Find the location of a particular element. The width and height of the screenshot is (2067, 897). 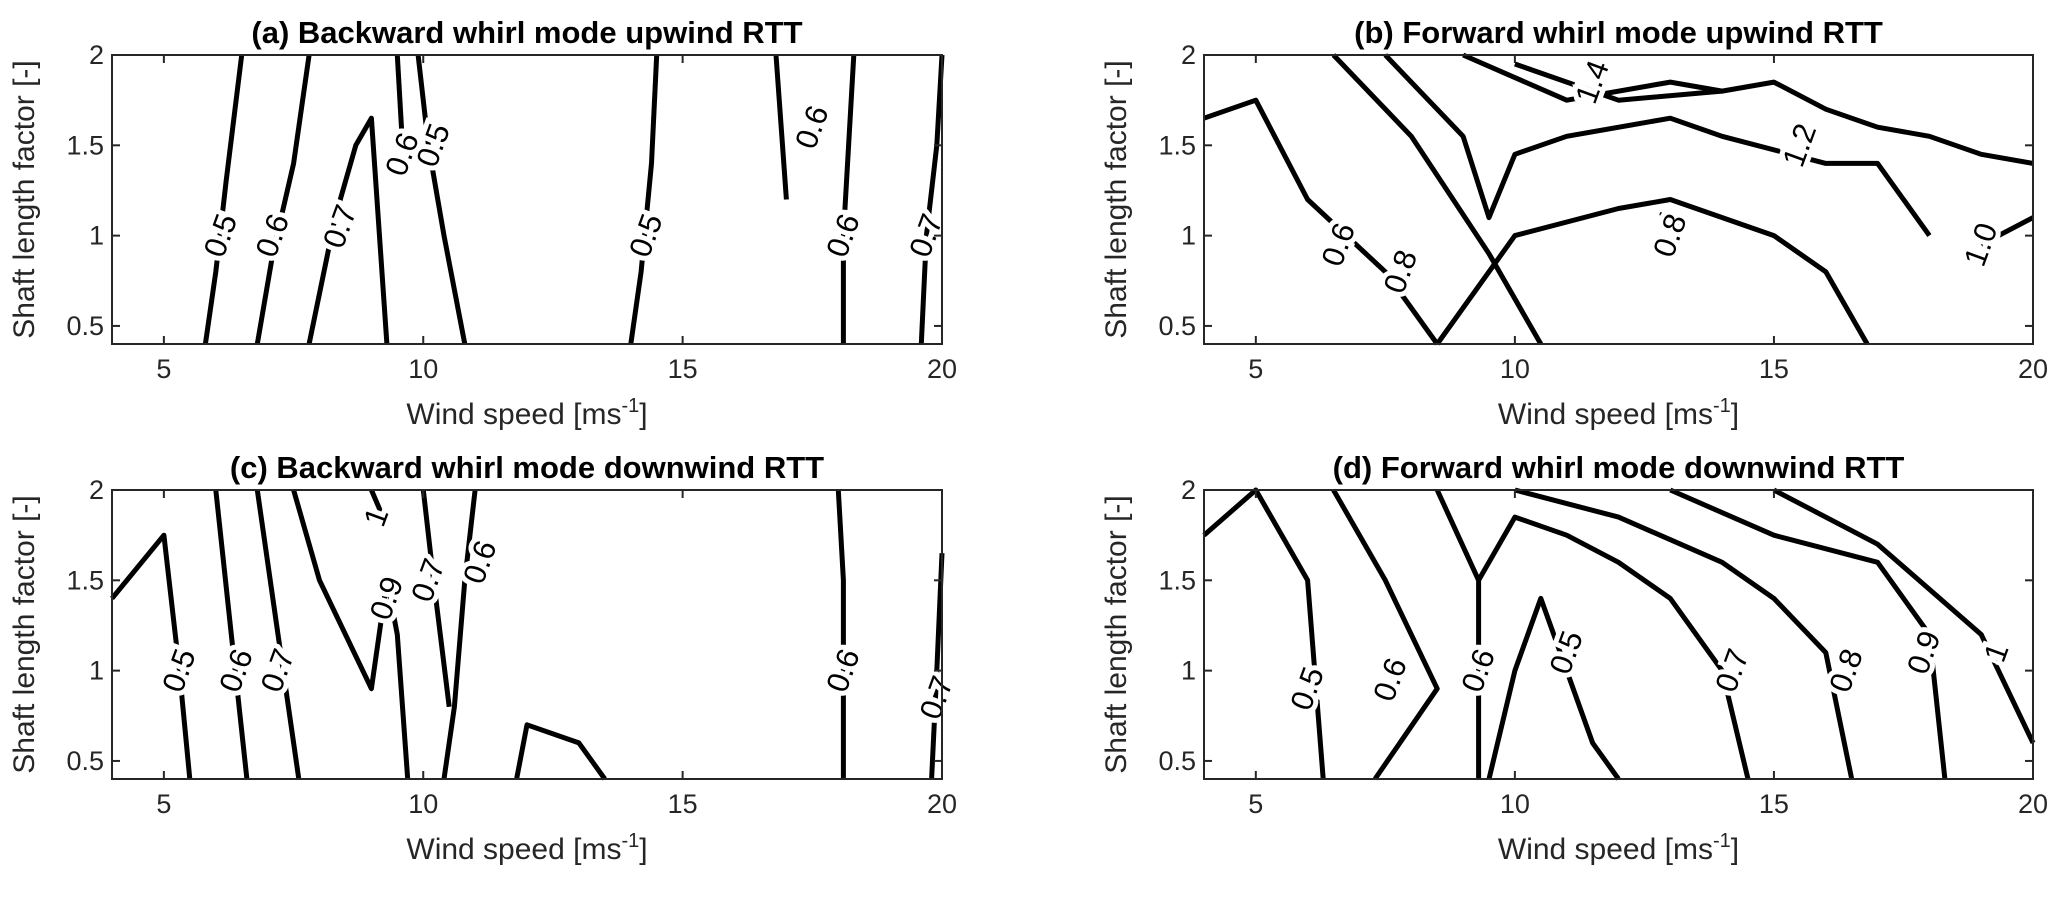

chart-title: (a) Backward whirl mode upwind RTT is located at coordinates (526, 32).